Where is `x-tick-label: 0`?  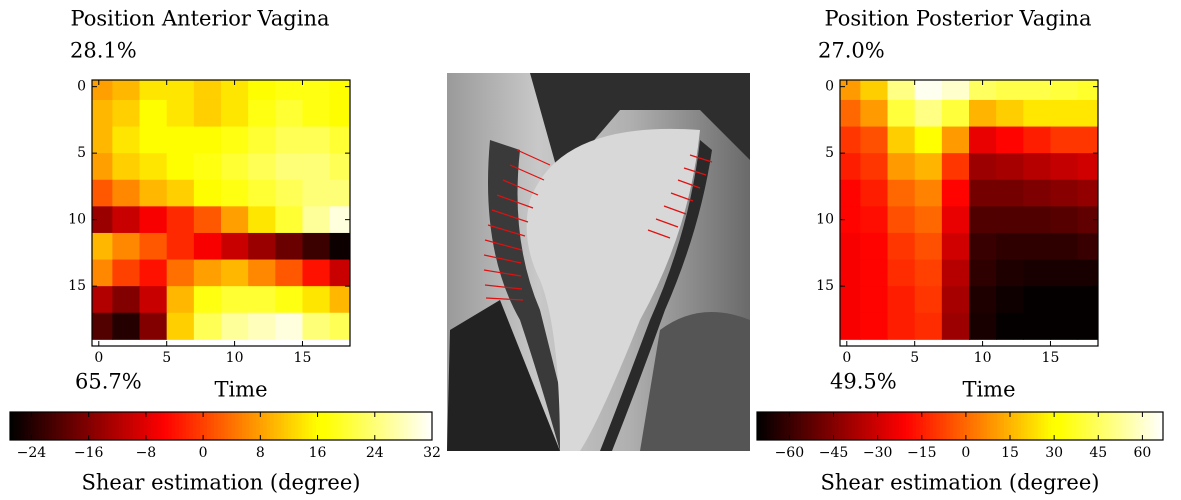
x-tick-label: 0 is located at coordinates (846, 358).